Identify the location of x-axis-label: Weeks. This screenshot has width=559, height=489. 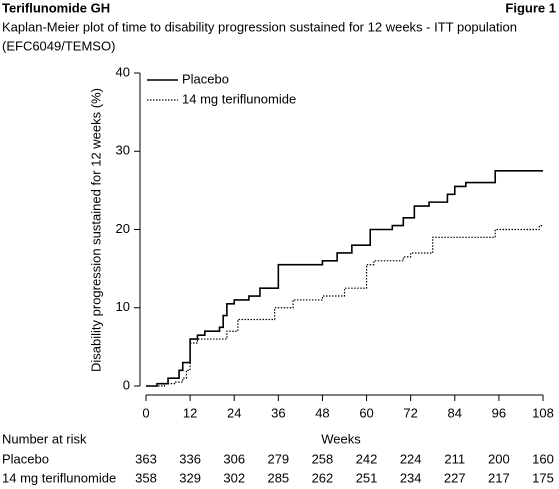
(341, 438).